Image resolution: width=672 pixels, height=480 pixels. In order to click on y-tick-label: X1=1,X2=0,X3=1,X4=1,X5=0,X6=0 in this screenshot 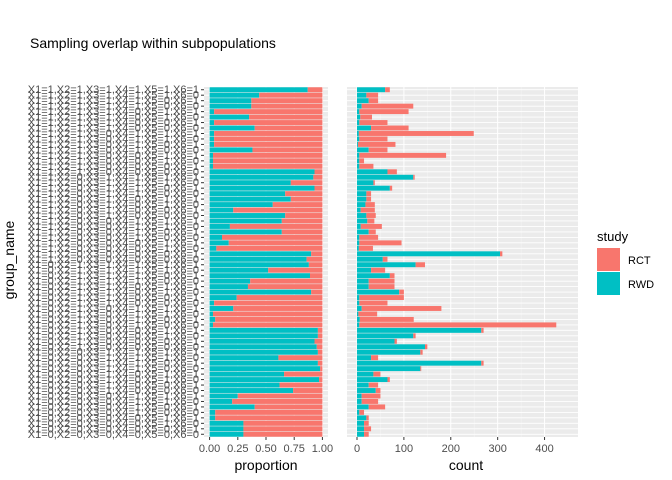, I will do `click(113, 194)`.